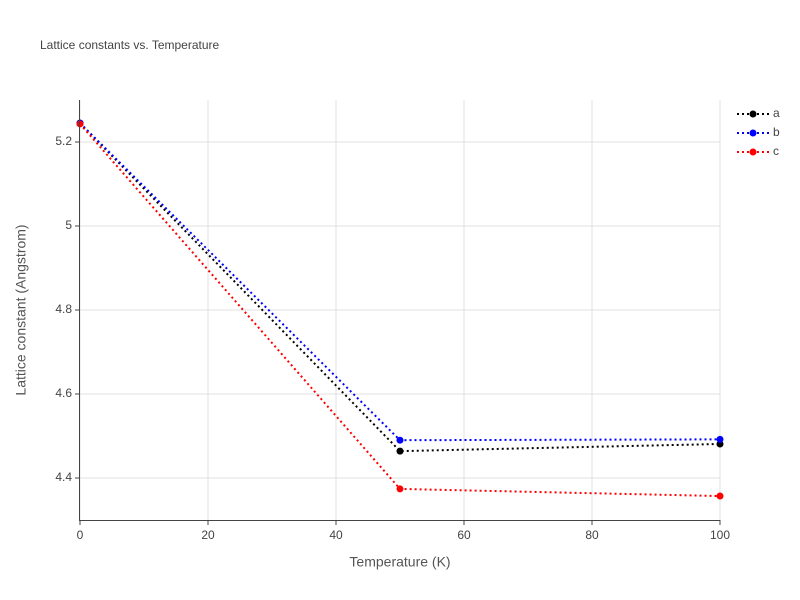  I want to click on x-tick-label: 60, so click(464, 535).